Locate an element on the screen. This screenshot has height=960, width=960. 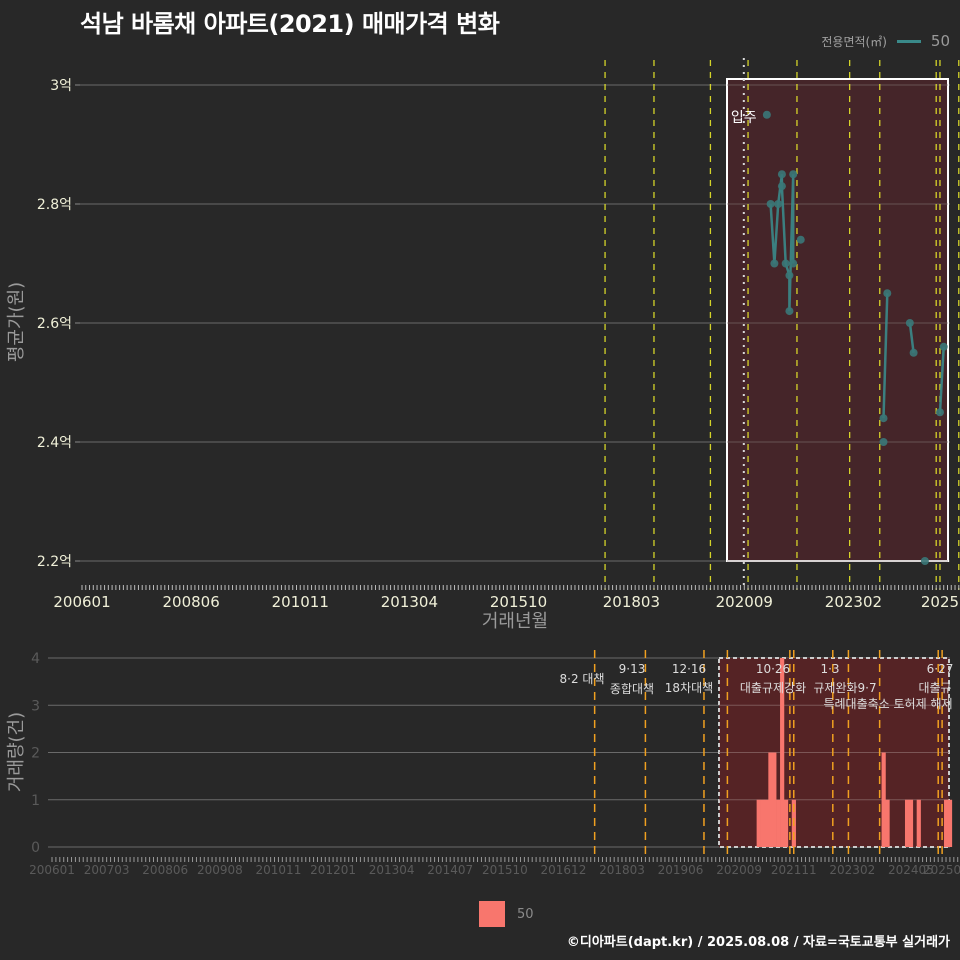
policy-annotation: 10·26 is located at coordinates (773, 669).